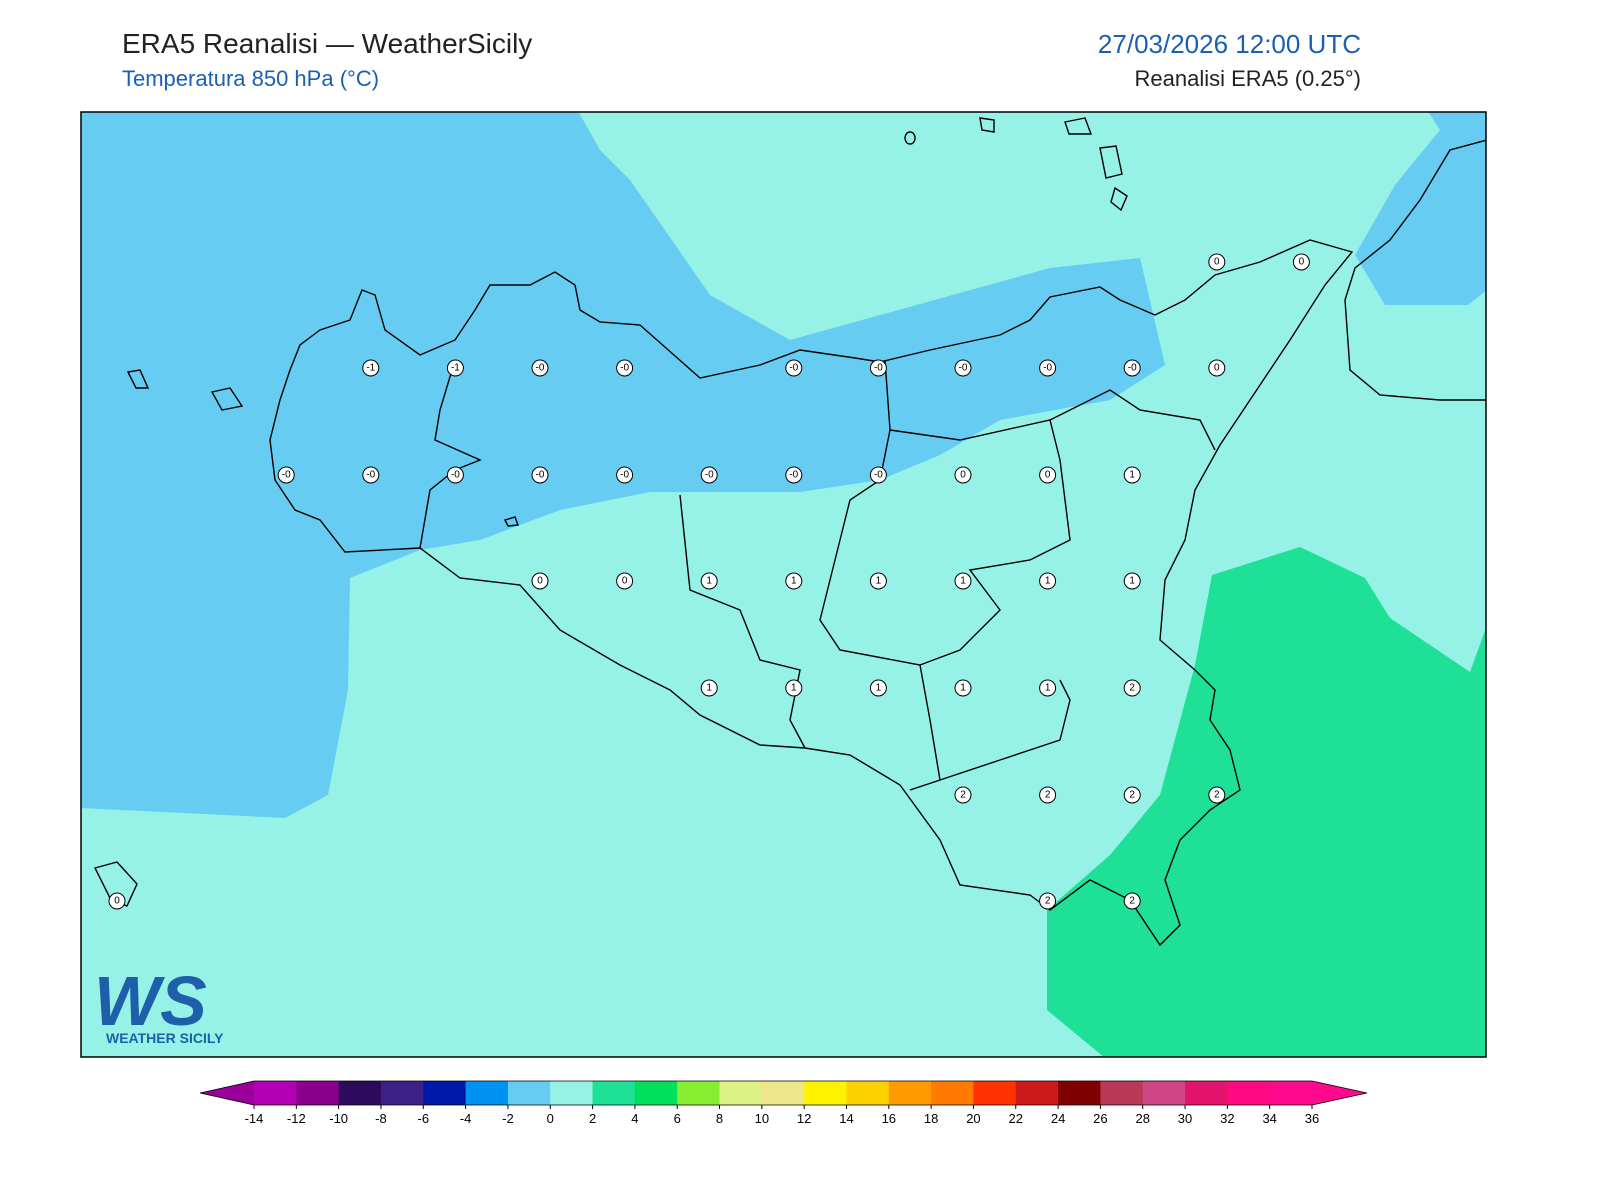 The height and width of the screenshot is (1200, 1600). Describe the element at coordinates (1185, 1118) in the screenshot. I see `colorbar-tick-label: 30` at that location.